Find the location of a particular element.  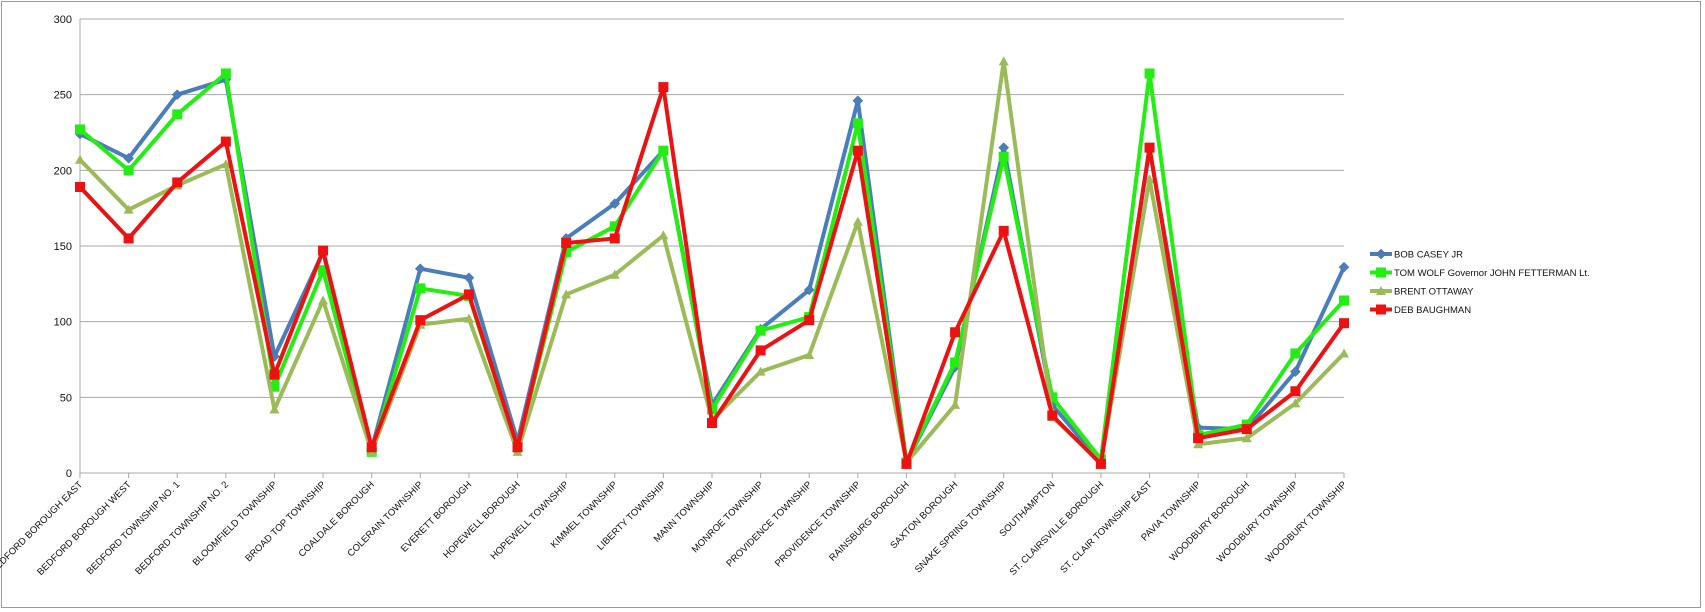

y-tick-label: 100 is located at coordinates (63, 323).